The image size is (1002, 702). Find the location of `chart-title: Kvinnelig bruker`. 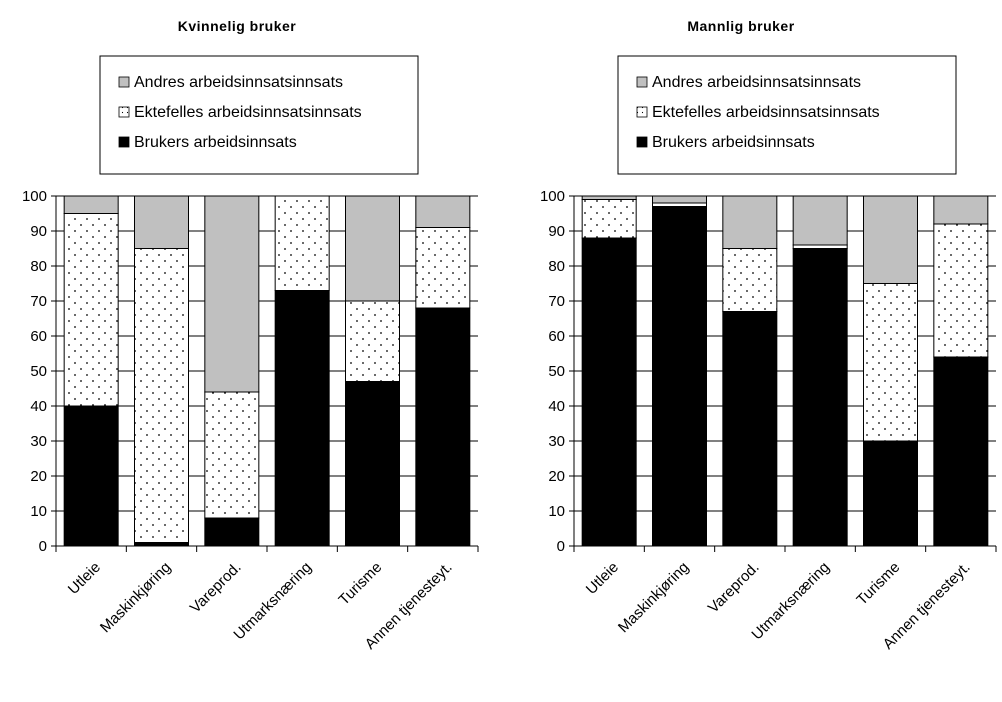

chart-title: Kvinnelig bruker is located at coordinates (237, 26).